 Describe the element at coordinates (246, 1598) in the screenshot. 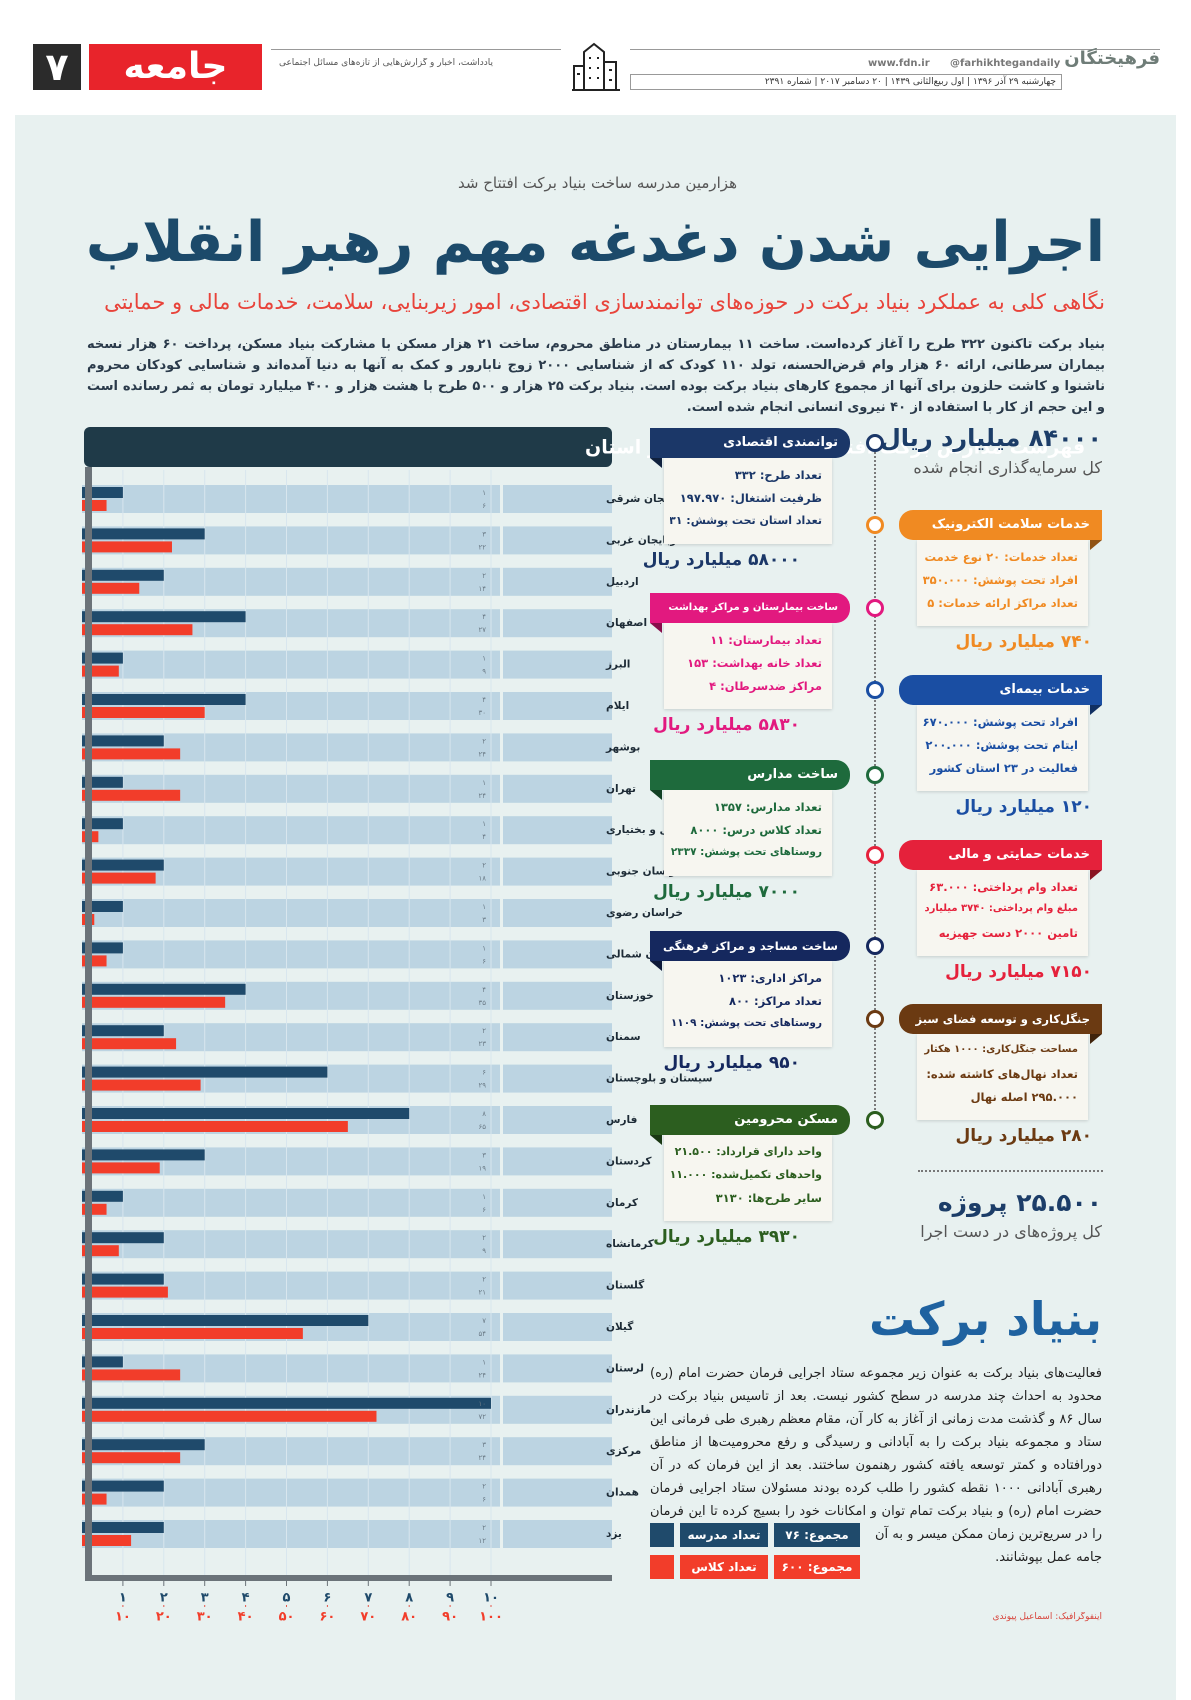

I see `x-tick-label: ۴` at that location.